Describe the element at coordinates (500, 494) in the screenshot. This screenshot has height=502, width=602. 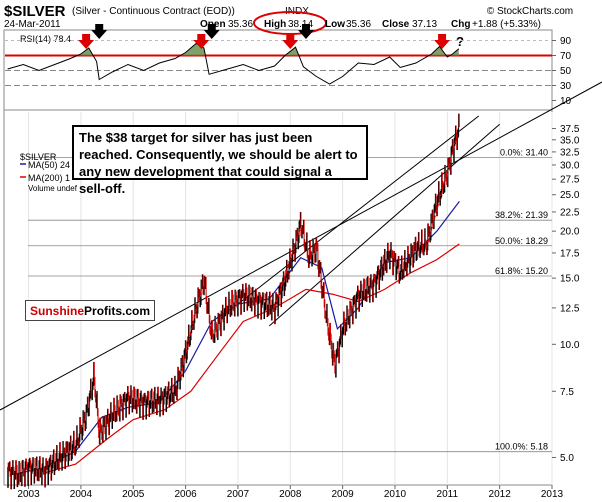
I see `x-tick-label: 2012` at that location.